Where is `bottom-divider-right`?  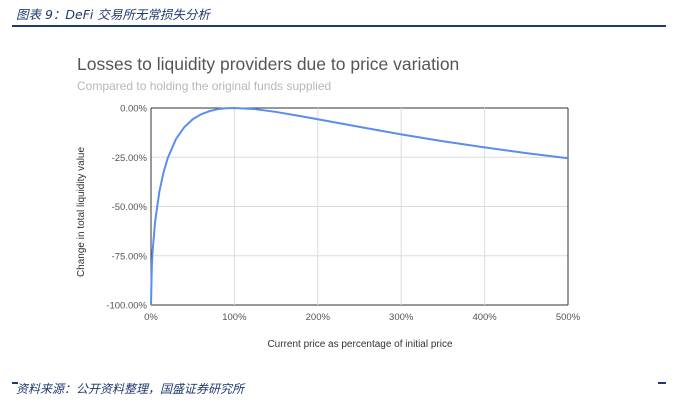 bottom-divider-right is located at coordinates (662, 383).